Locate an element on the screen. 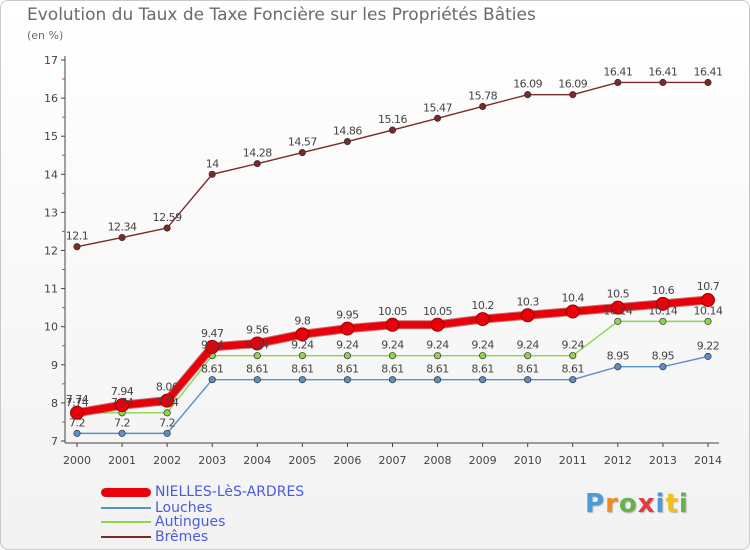  x-tick-label: 2012 is located at coordinates (618, 460).